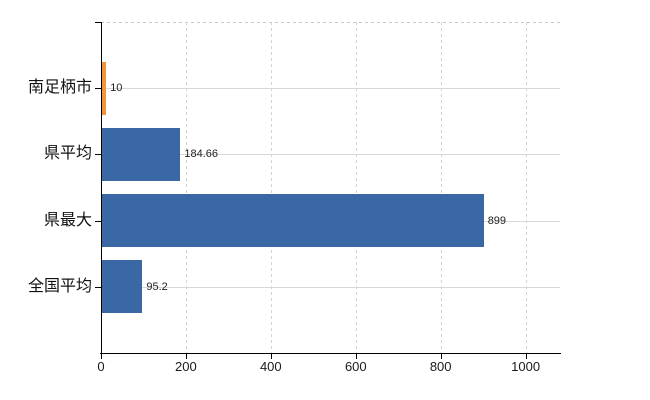  Describe the element at coordinates (67, 220) in the screenshot. I see `category-label: 県最大` at that location.